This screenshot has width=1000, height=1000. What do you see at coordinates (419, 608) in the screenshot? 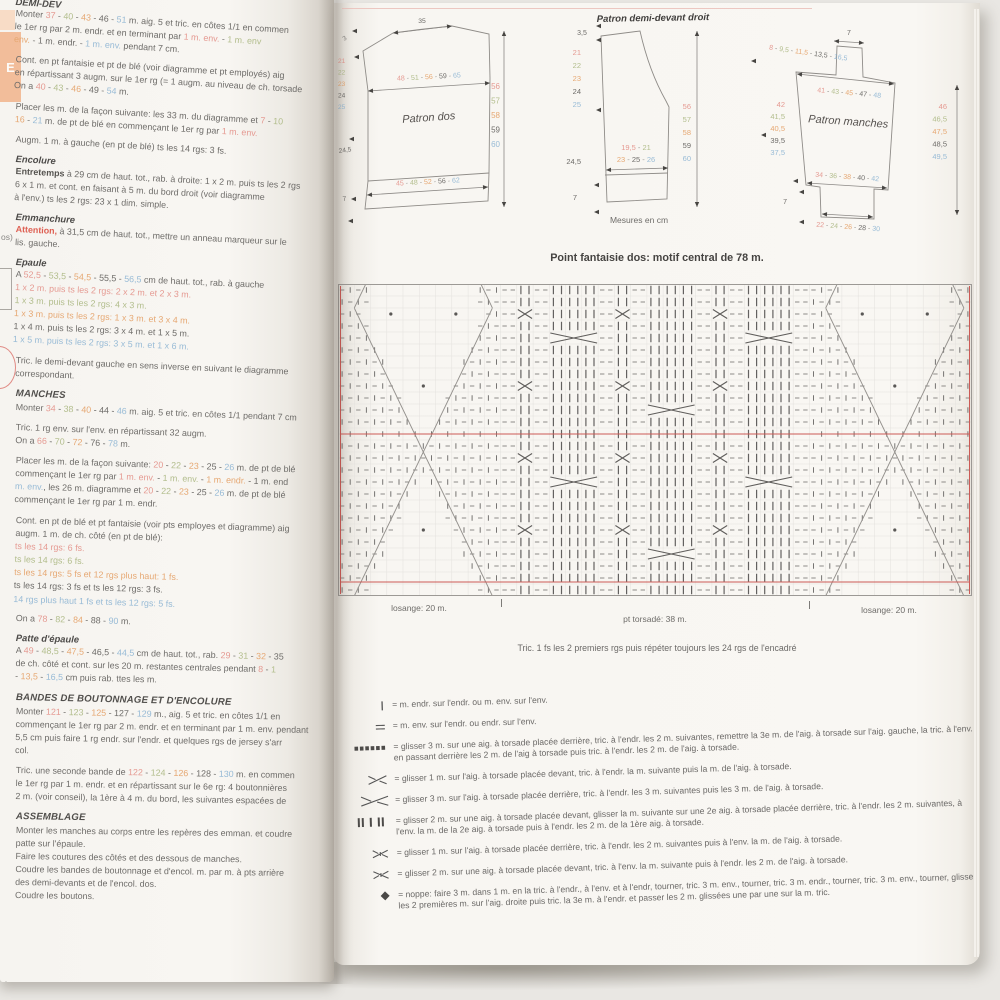
I see `chart-losange-left-label: losange: 20 m.` at bounding box center [419, 608].